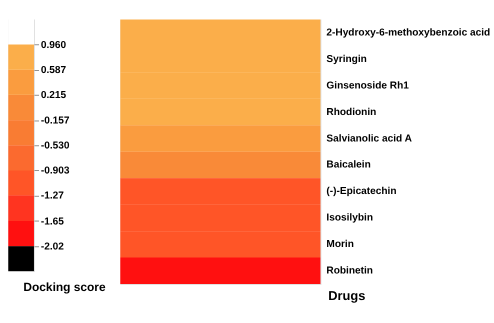 This screenshot has width=494, height=323. What do you see at coordinates (349, 270) in the screenshot?
I see `y-tick-label: Robinetin` at bounding box center [349, 270].